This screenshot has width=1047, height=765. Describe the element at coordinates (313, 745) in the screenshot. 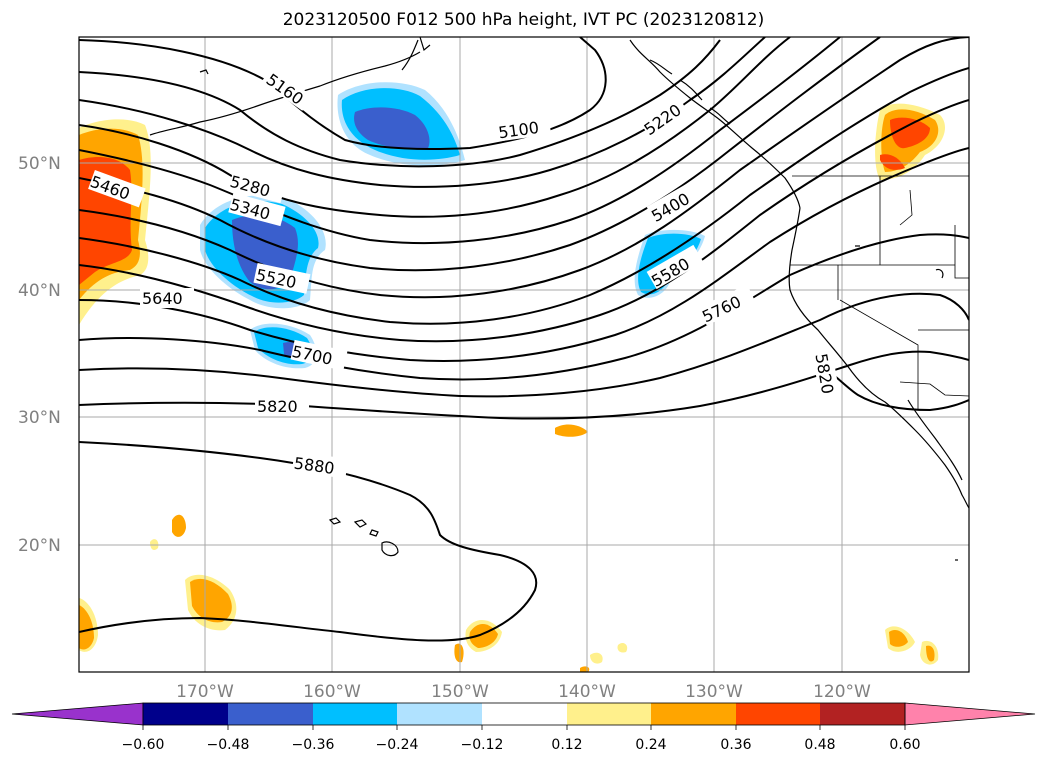

I see `colorbar-tick-label: −0.36` at that location.